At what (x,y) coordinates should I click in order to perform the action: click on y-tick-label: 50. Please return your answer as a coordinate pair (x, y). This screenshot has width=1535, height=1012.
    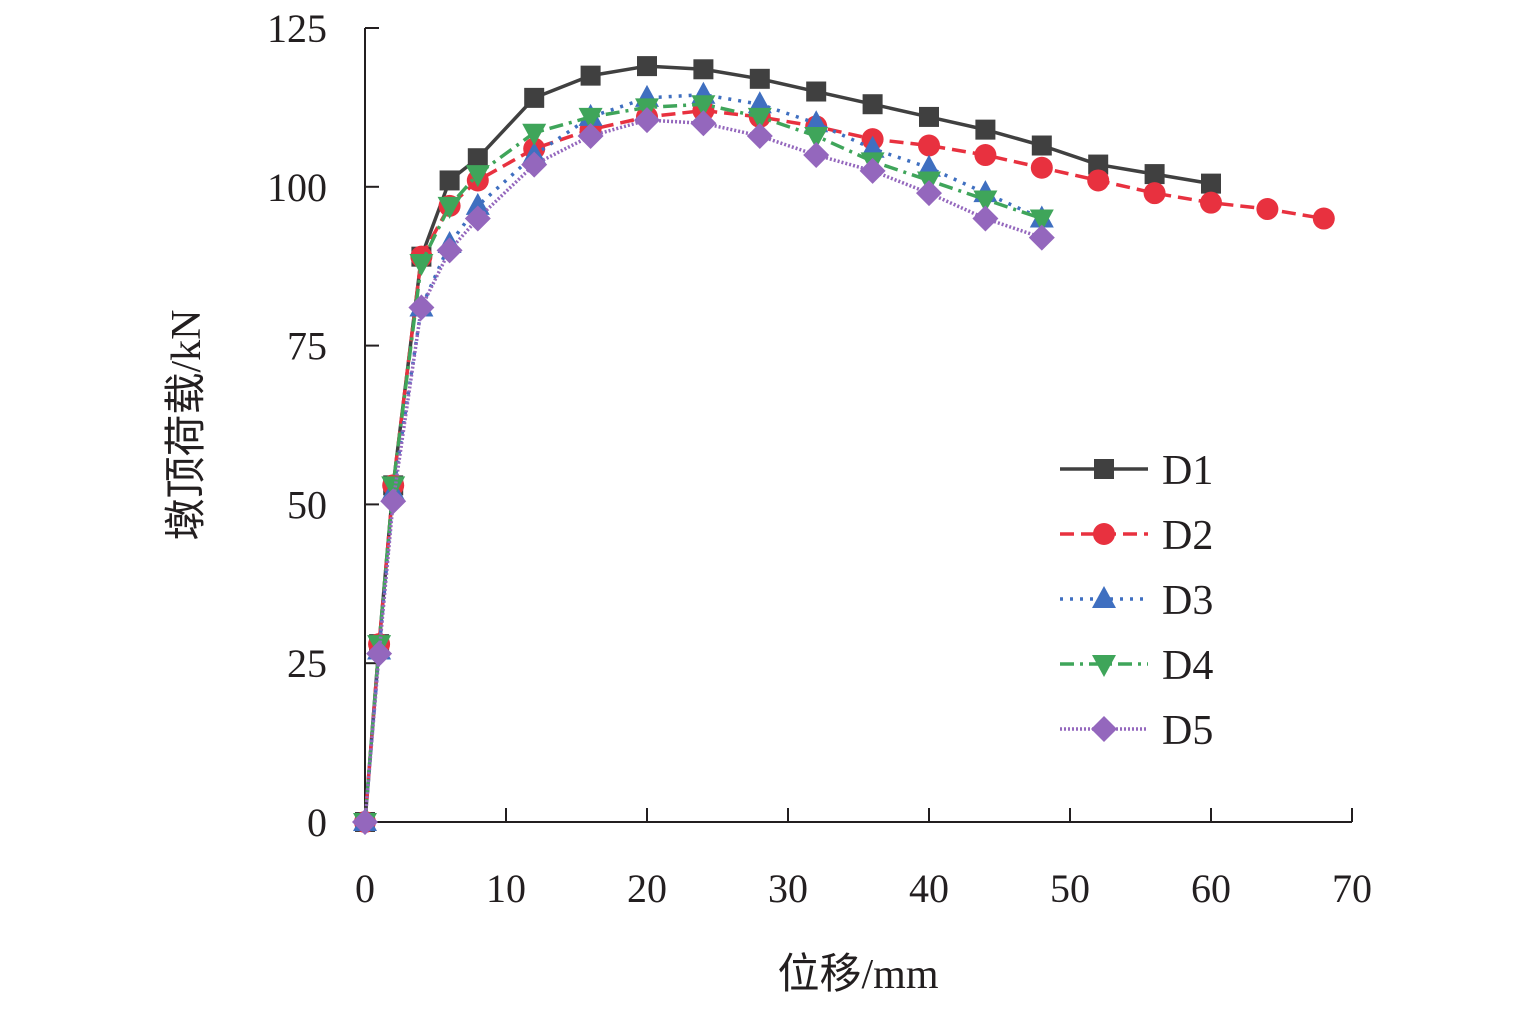
    Looking at the image, I should click on (307, 504).